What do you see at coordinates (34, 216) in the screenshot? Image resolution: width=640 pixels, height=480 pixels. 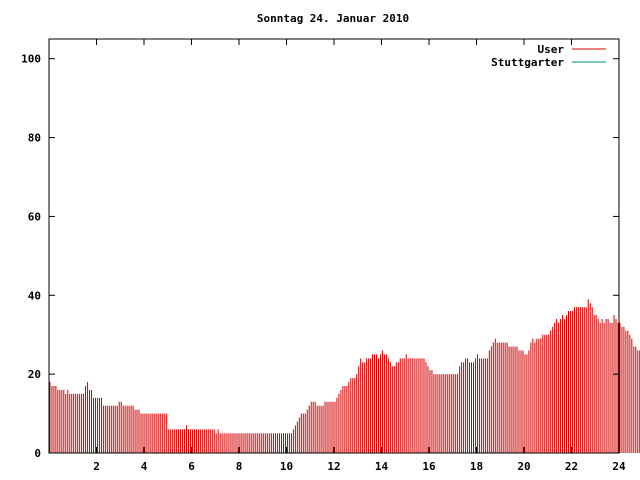 I see `y-tick-label: 60` at bounding box center [34, 216].